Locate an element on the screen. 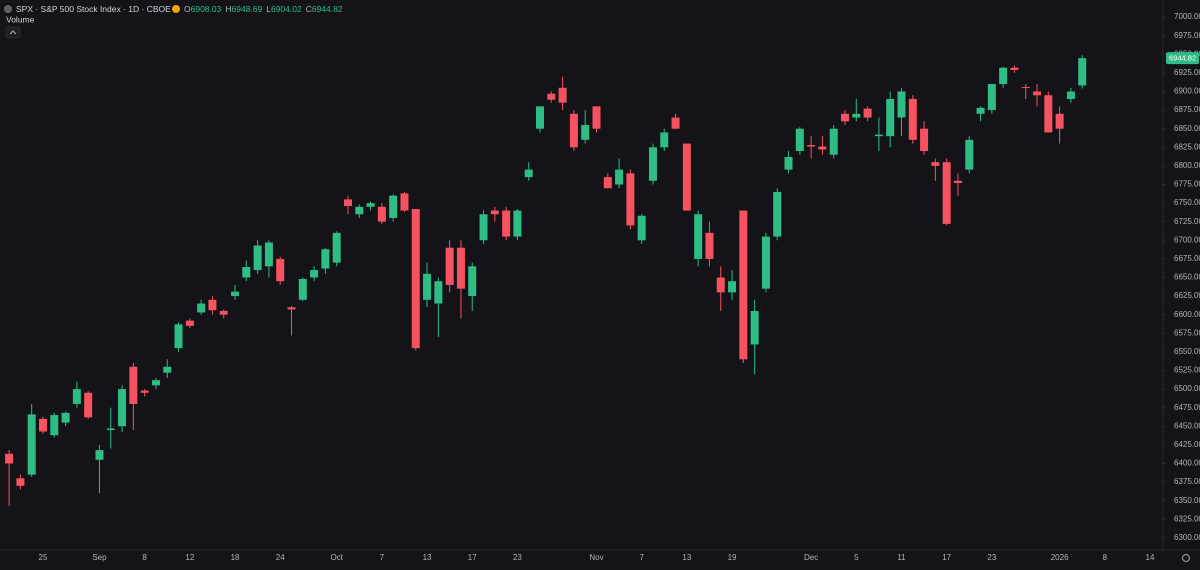 The width and height of the screenshot is (1200, 570). y-tick-label: 6500.00 is located at coordinates (1187, 388).